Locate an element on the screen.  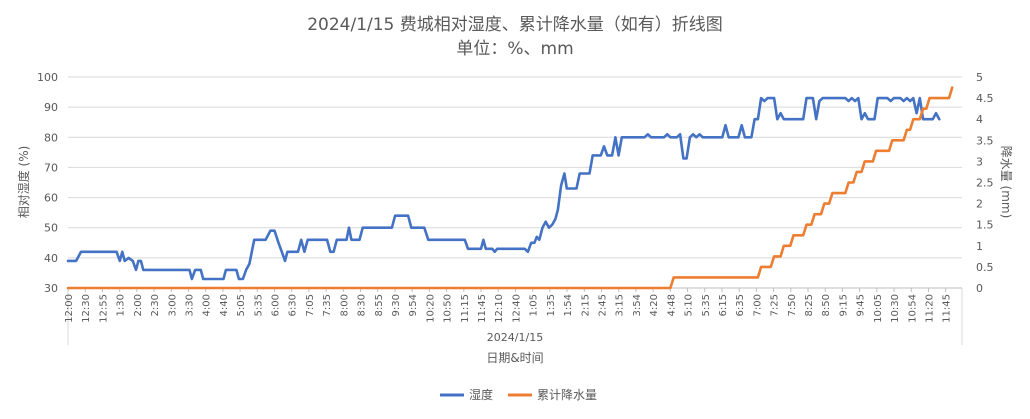
x-tick-label: 12:00 is located at coordinates (69, 308).